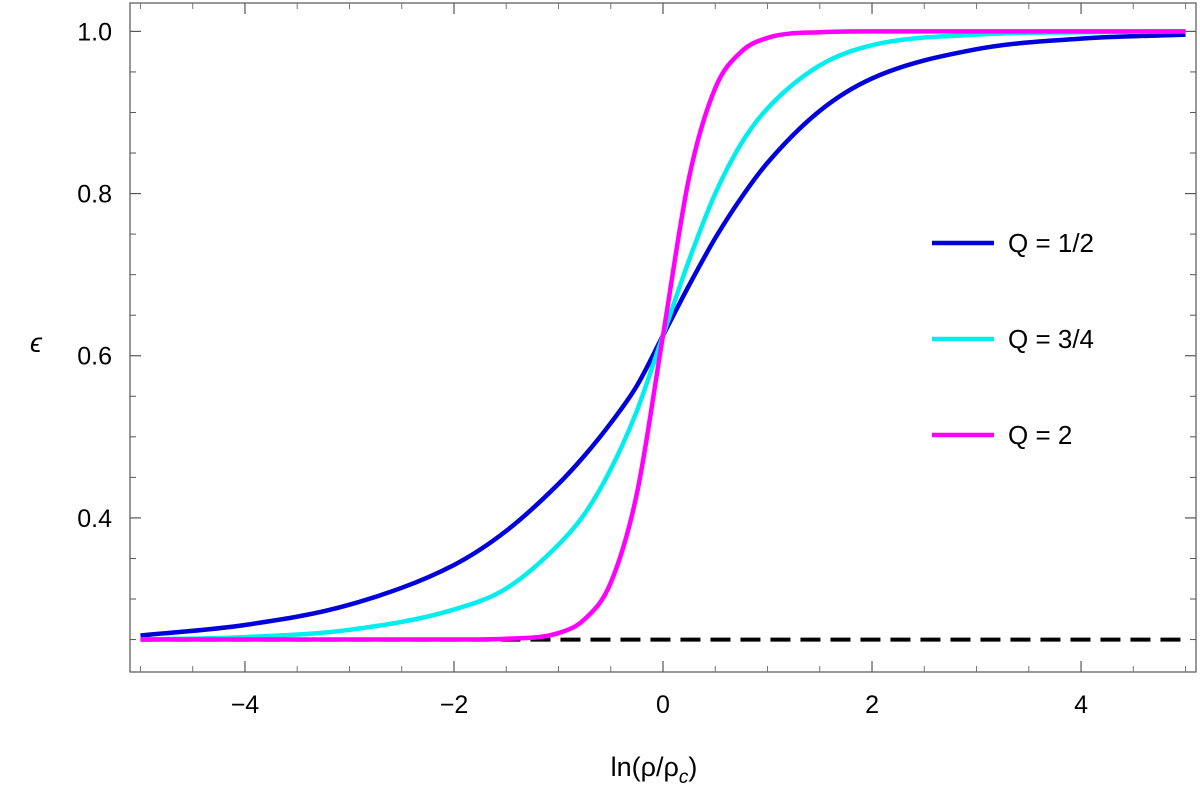 The width and height of the screenshot is (1200, 792). I want to click on legend: Q = 1/2 Q = 3/4 Q = 2, so click(1013, 339).